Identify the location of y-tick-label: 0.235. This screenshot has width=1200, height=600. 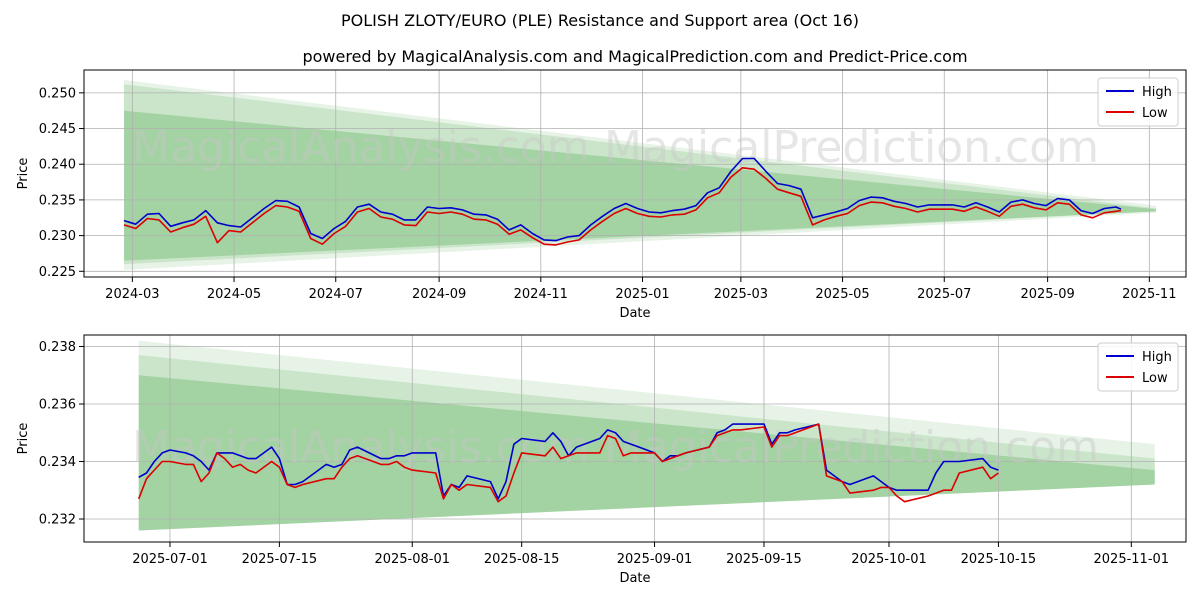
(57, 200).